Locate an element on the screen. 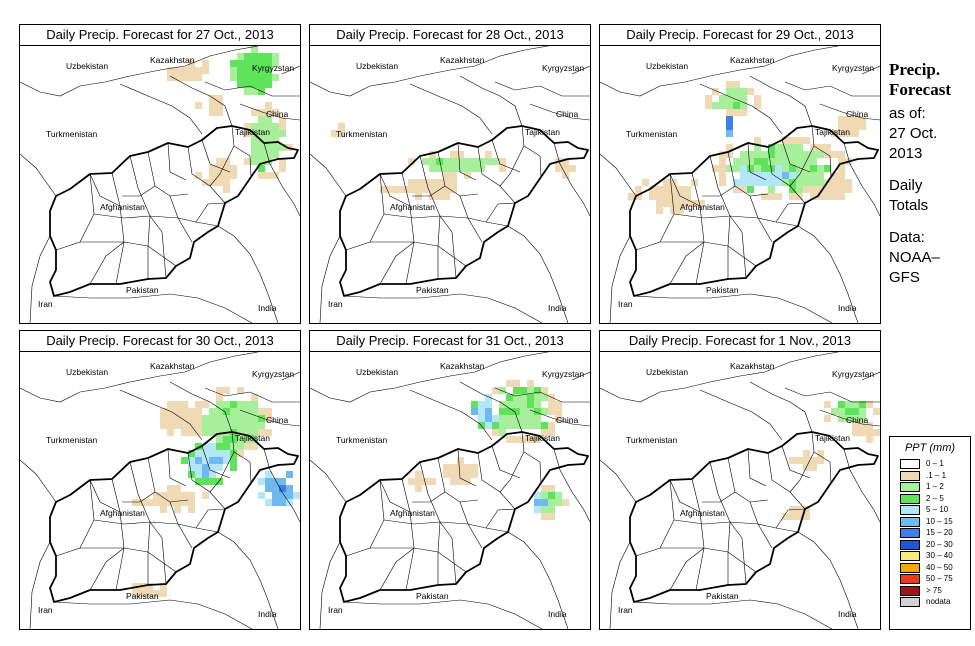 The height and width of the screenshot is (646, 975). map-label-tajikistan: Tajikistan is located at coordinates (252, 132).